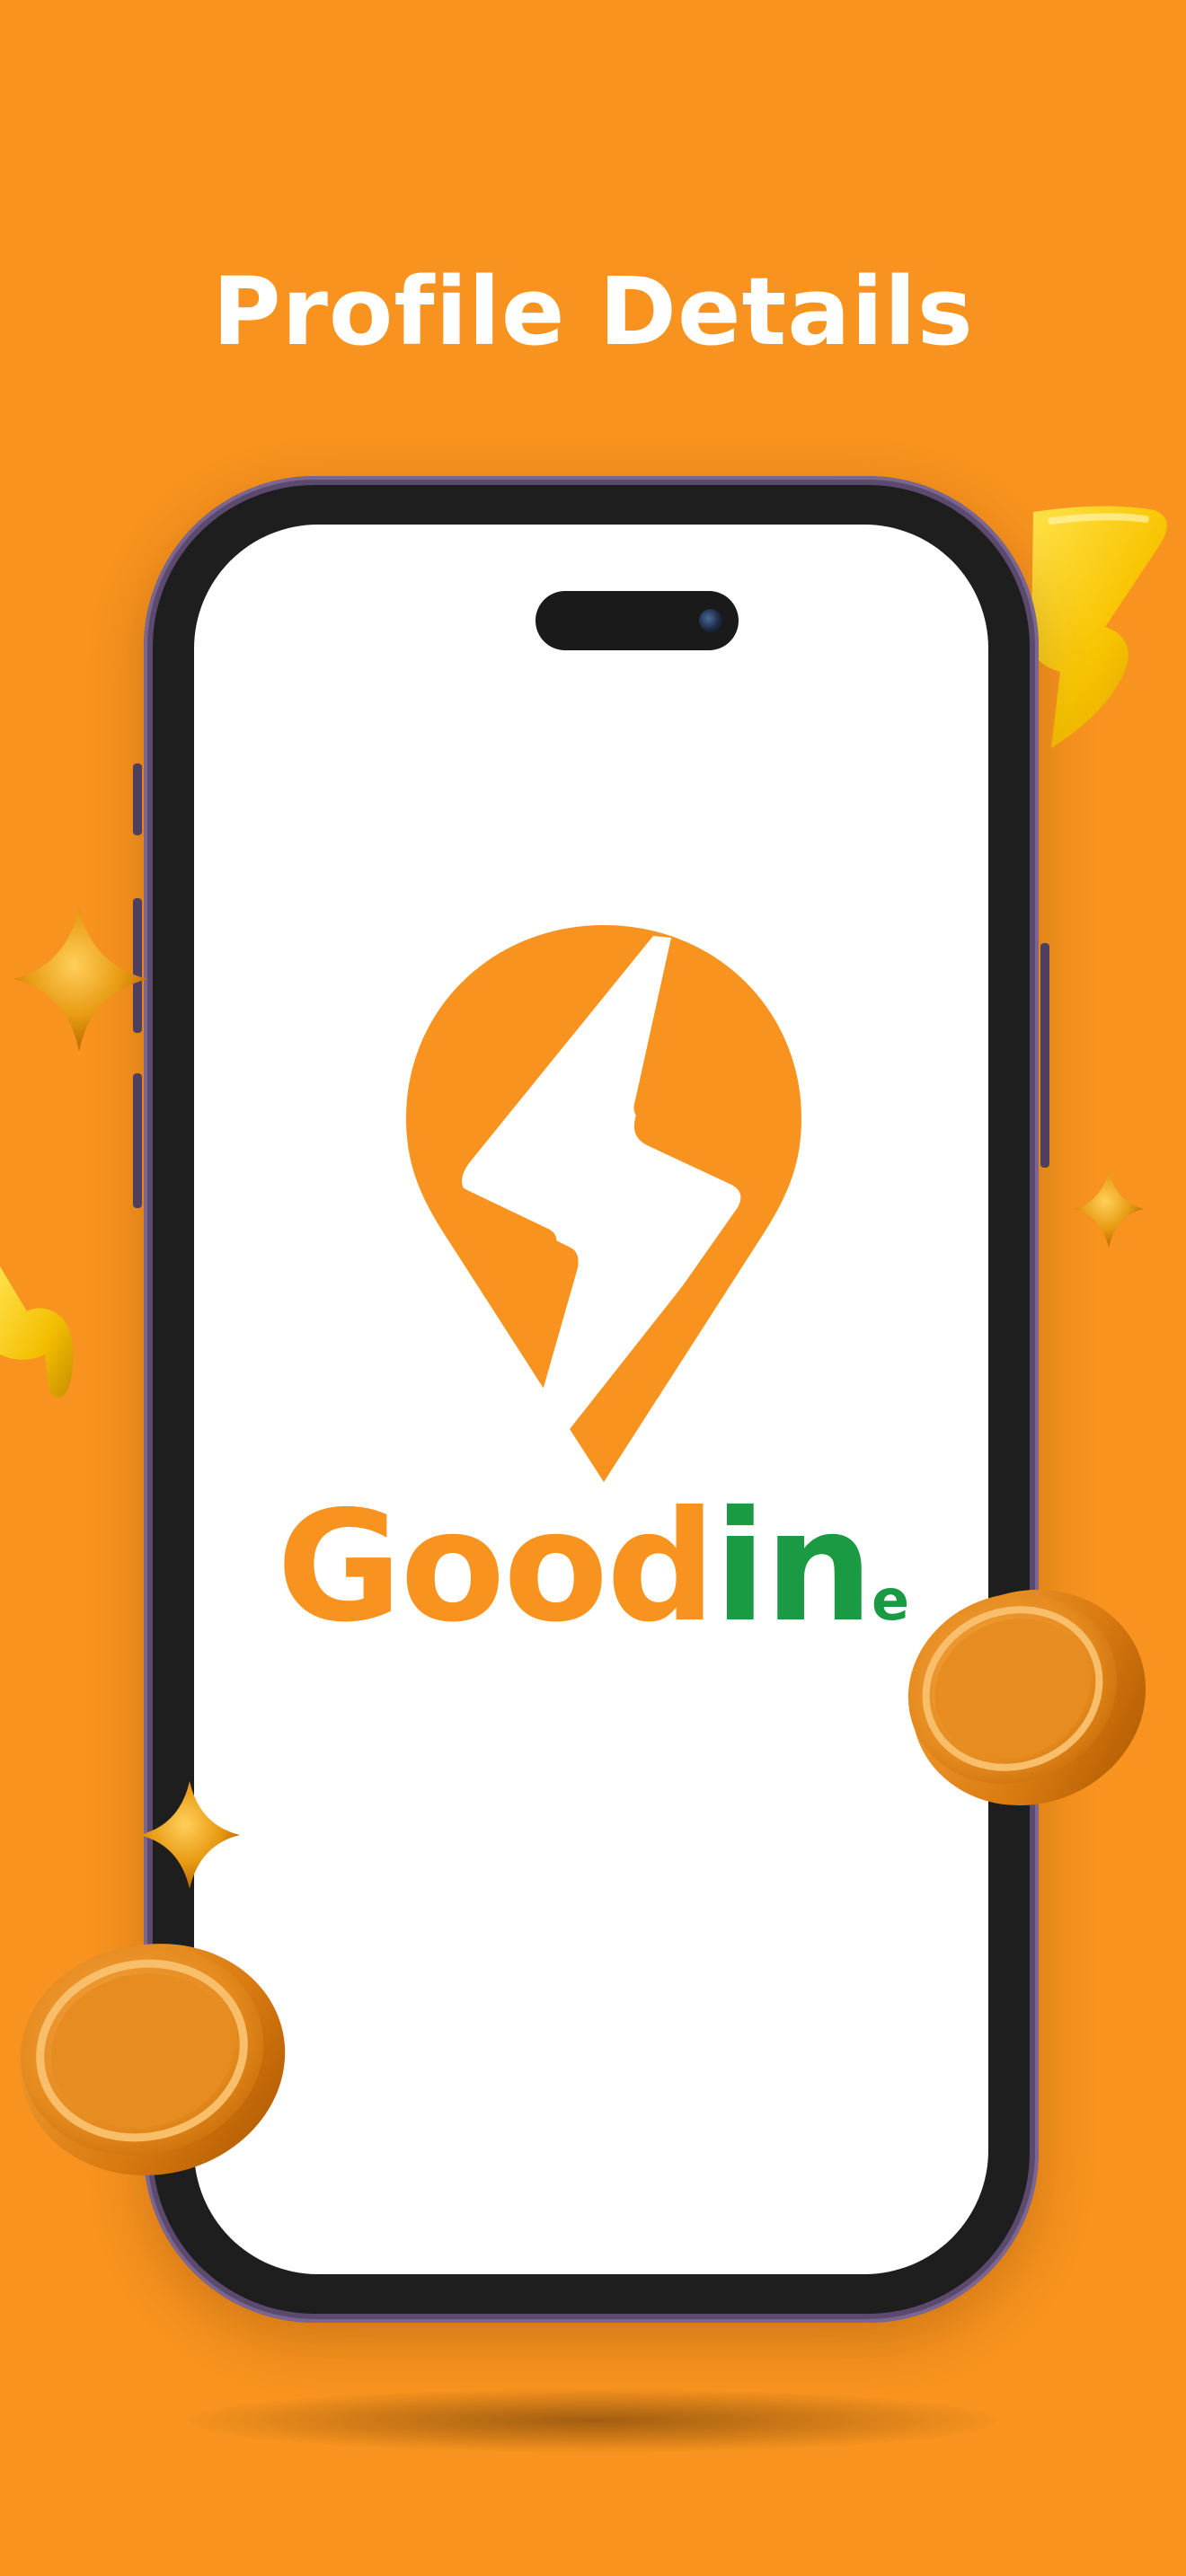  Describe the element at coordinates (1044, 1055) in the screenshot. I see `phone-power-button` at that location.